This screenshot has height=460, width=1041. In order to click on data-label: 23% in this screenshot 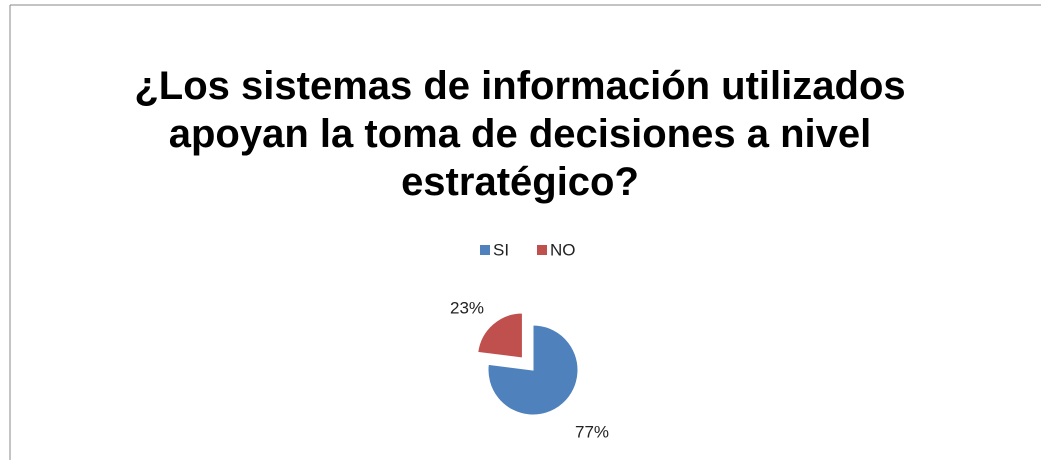, I will do `click(467, 307)`.